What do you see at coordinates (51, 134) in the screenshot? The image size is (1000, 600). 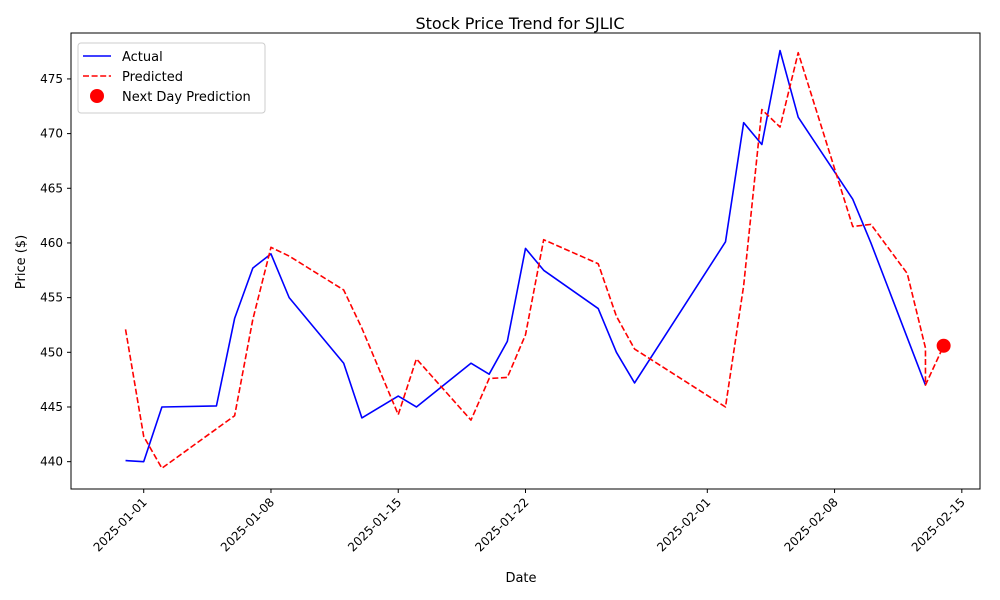 I see `y-tick-label-6: 470` at bounding box center [51, 134].